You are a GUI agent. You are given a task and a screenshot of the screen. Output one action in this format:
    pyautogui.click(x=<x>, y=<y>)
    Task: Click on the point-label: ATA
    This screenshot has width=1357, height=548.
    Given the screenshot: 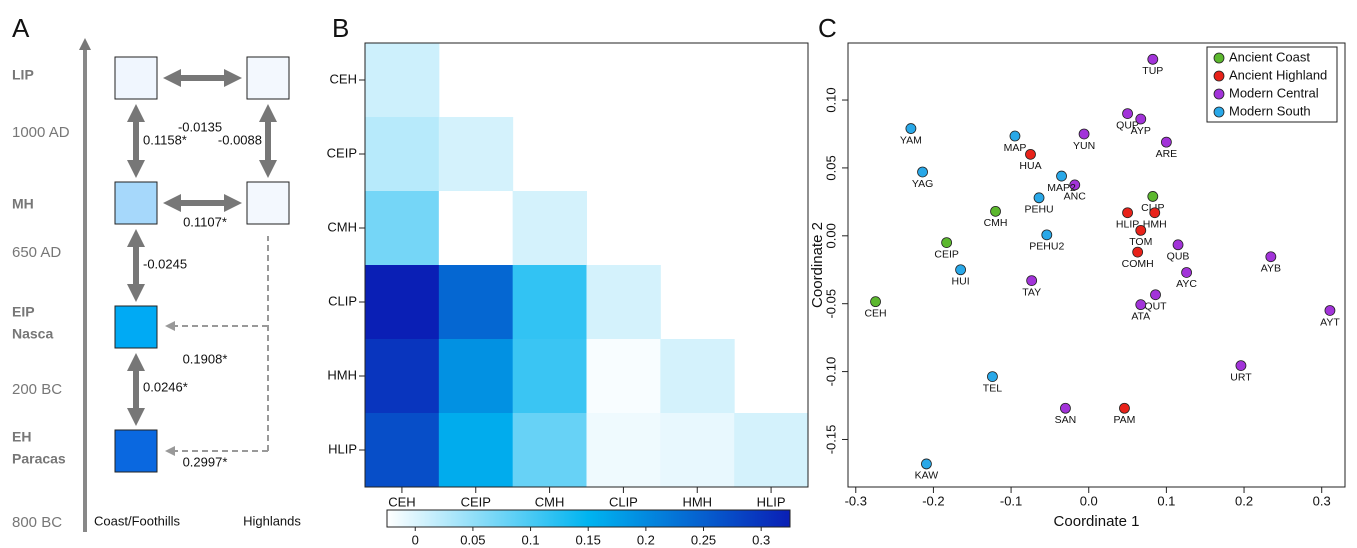 What is the action you would take?
    pyautogui.click(x=1140, y=316)
    